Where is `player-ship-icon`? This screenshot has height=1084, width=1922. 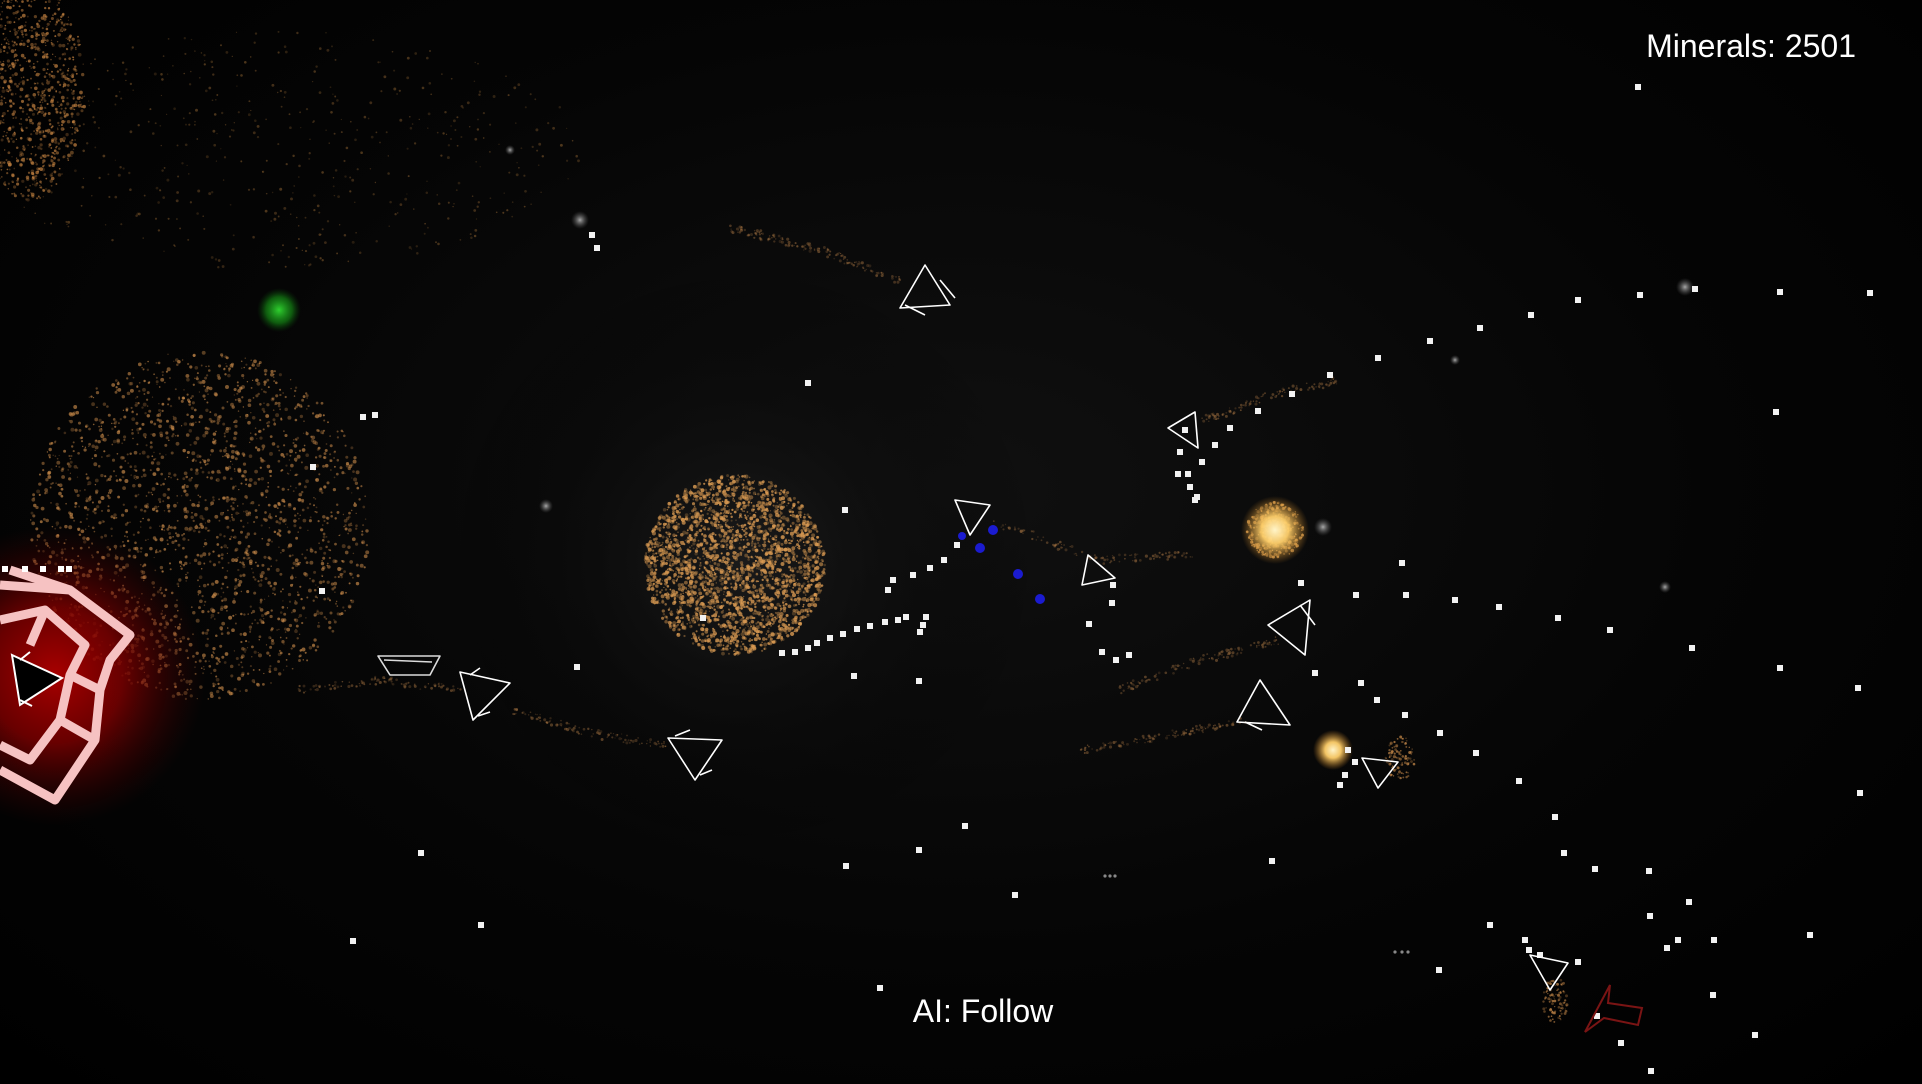 player-ship-icon is located at coordinates (37, 679).